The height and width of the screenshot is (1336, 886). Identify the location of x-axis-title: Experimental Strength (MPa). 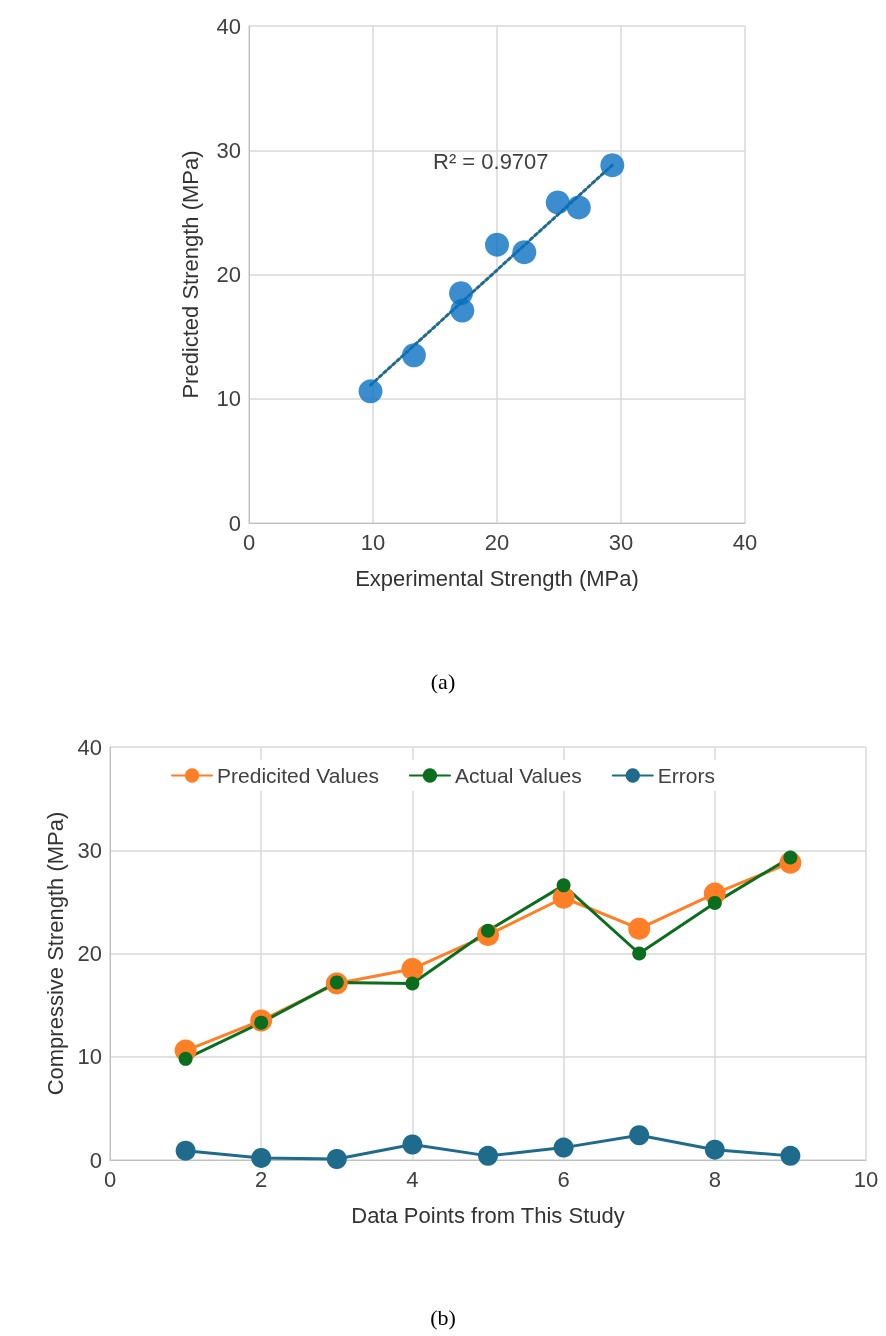
(497, 578).